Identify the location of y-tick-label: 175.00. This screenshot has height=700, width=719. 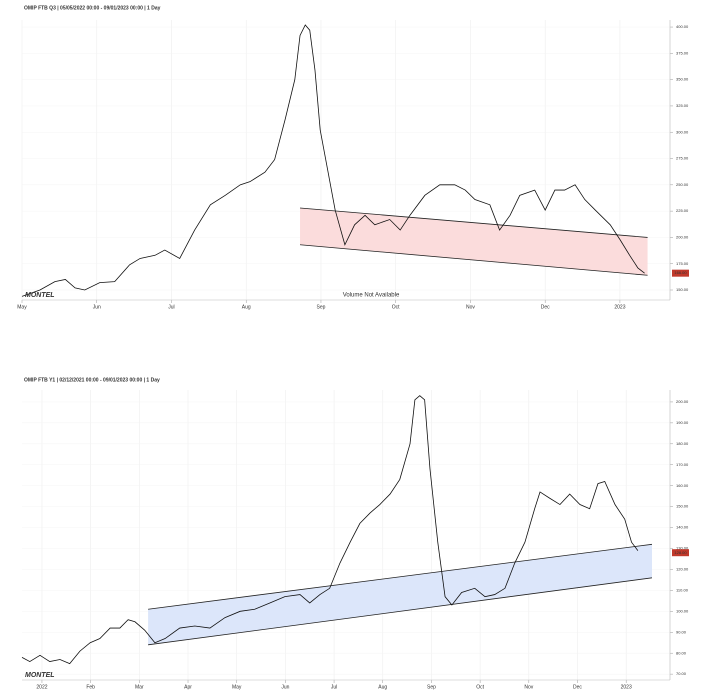
(682, 263).